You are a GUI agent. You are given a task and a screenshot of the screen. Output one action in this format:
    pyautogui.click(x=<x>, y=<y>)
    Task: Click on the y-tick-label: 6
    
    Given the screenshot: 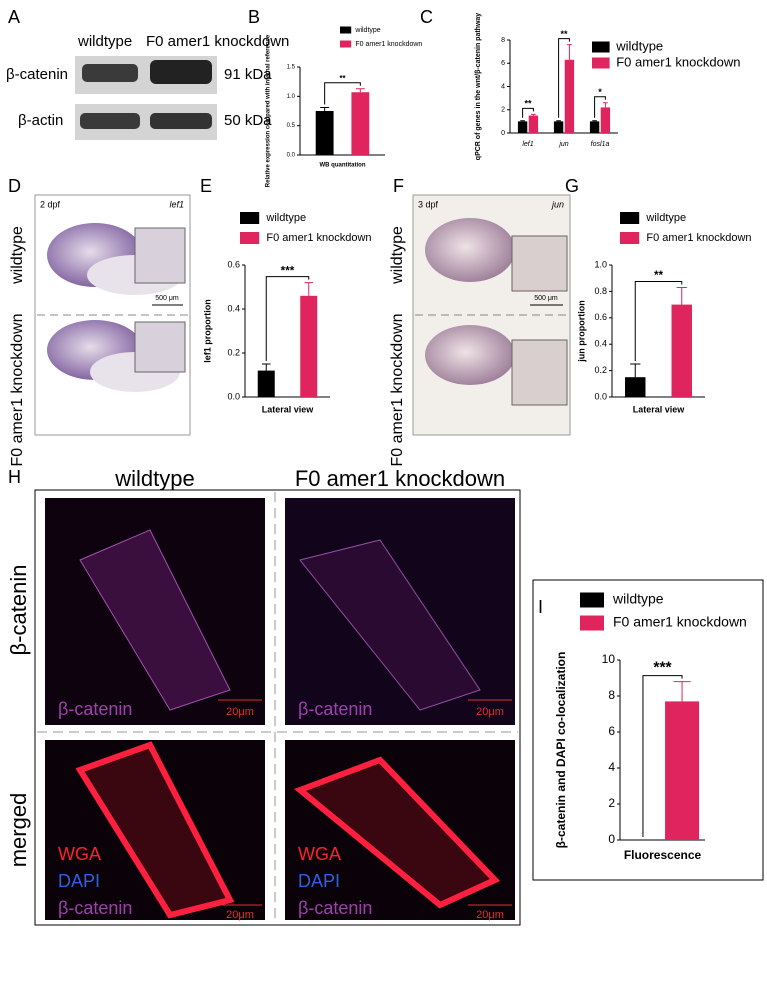 What is the action you would take?
    pyautogui.click(x=503, y=63)
    